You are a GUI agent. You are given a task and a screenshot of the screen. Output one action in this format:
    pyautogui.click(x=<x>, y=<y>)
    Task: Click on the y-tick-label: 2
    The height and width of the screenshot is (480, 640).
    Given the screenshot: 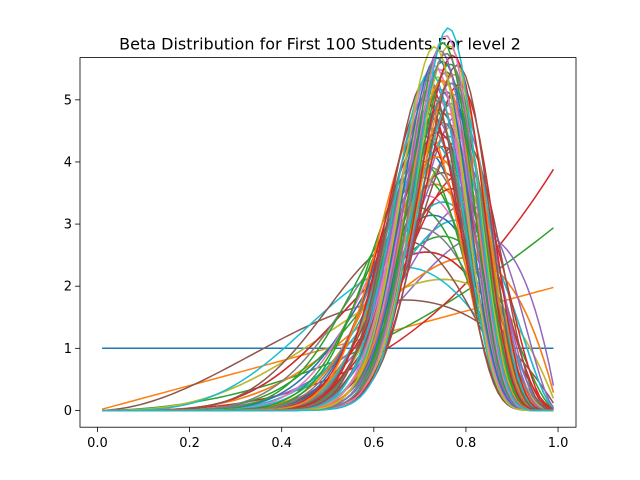 What is the action you would take?
    pyautogui.click(x=68, y=287)
    